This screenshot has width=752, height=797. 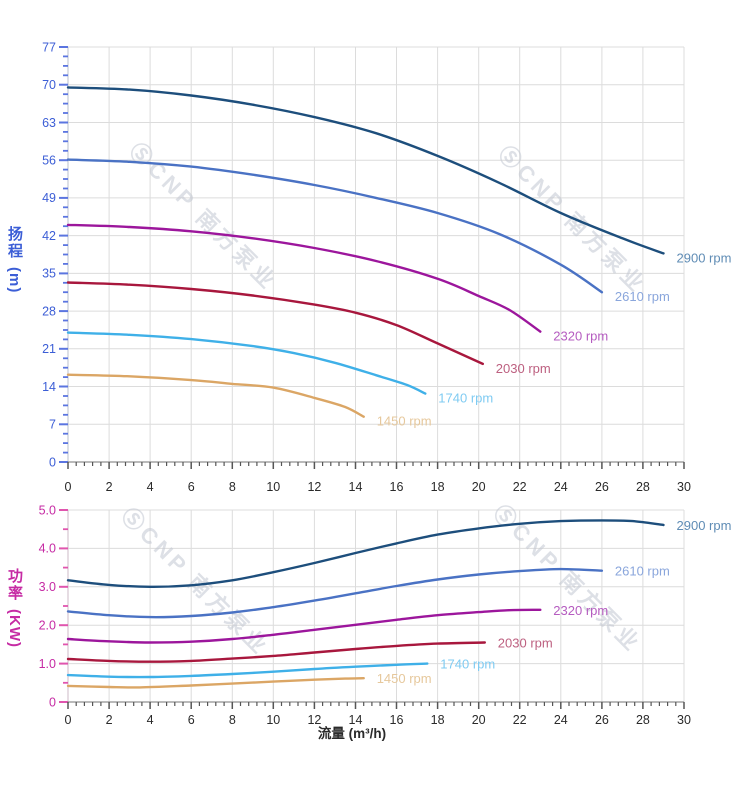 I want to click on head-x-tick-label: 6, so click(x=191, y=487).